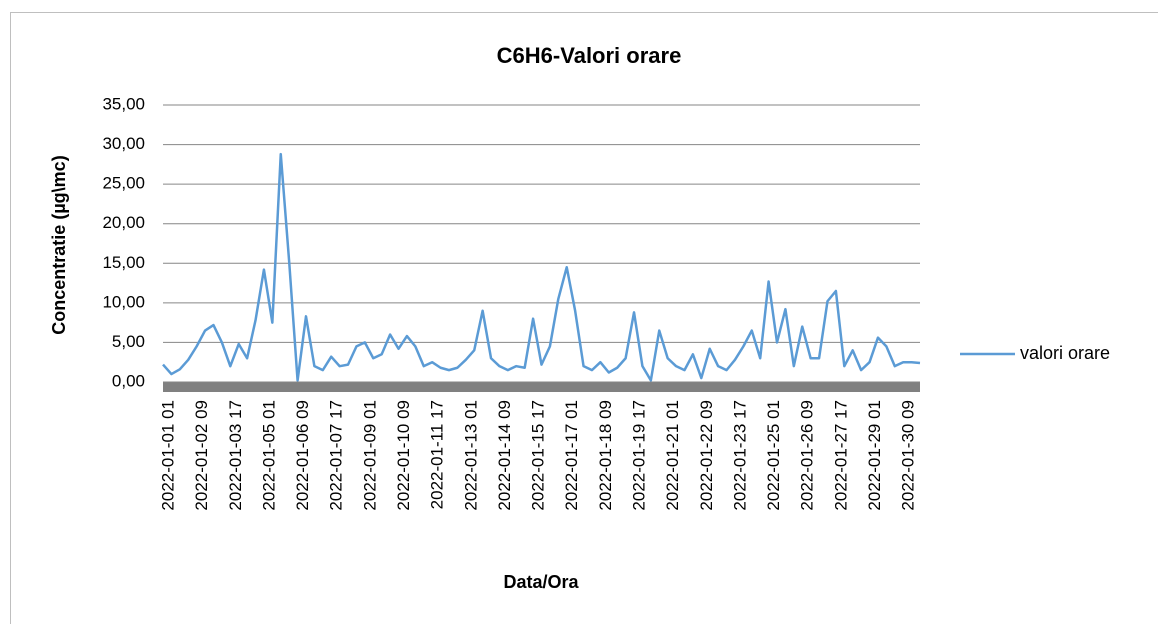 Image resolution: width=1158 pixels, height=629 pixels. Describe the element at coordinates (807, 455) in the screenshot. I see `x-tick-label: 2022-01-26 09` at that location.